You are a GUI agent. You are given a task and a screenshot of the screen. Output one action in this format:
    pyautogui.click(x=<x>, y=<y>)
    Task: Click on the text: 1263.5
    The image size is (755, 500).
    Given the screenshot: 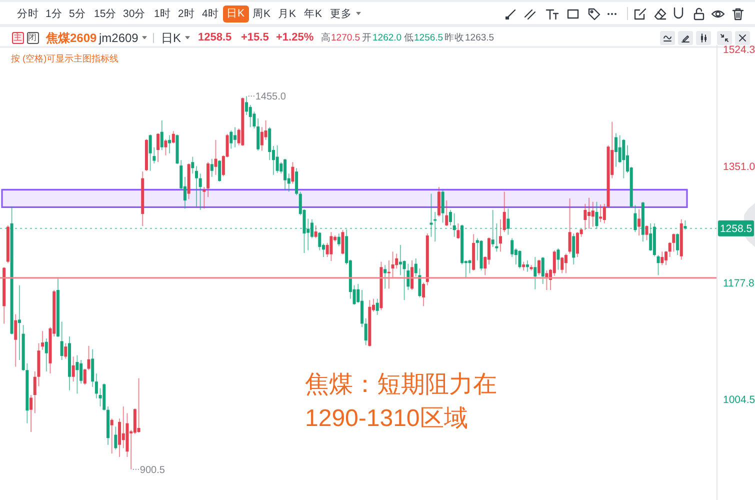 What is the action you would take?
    pyautogui.click(x=479, y=37)
    